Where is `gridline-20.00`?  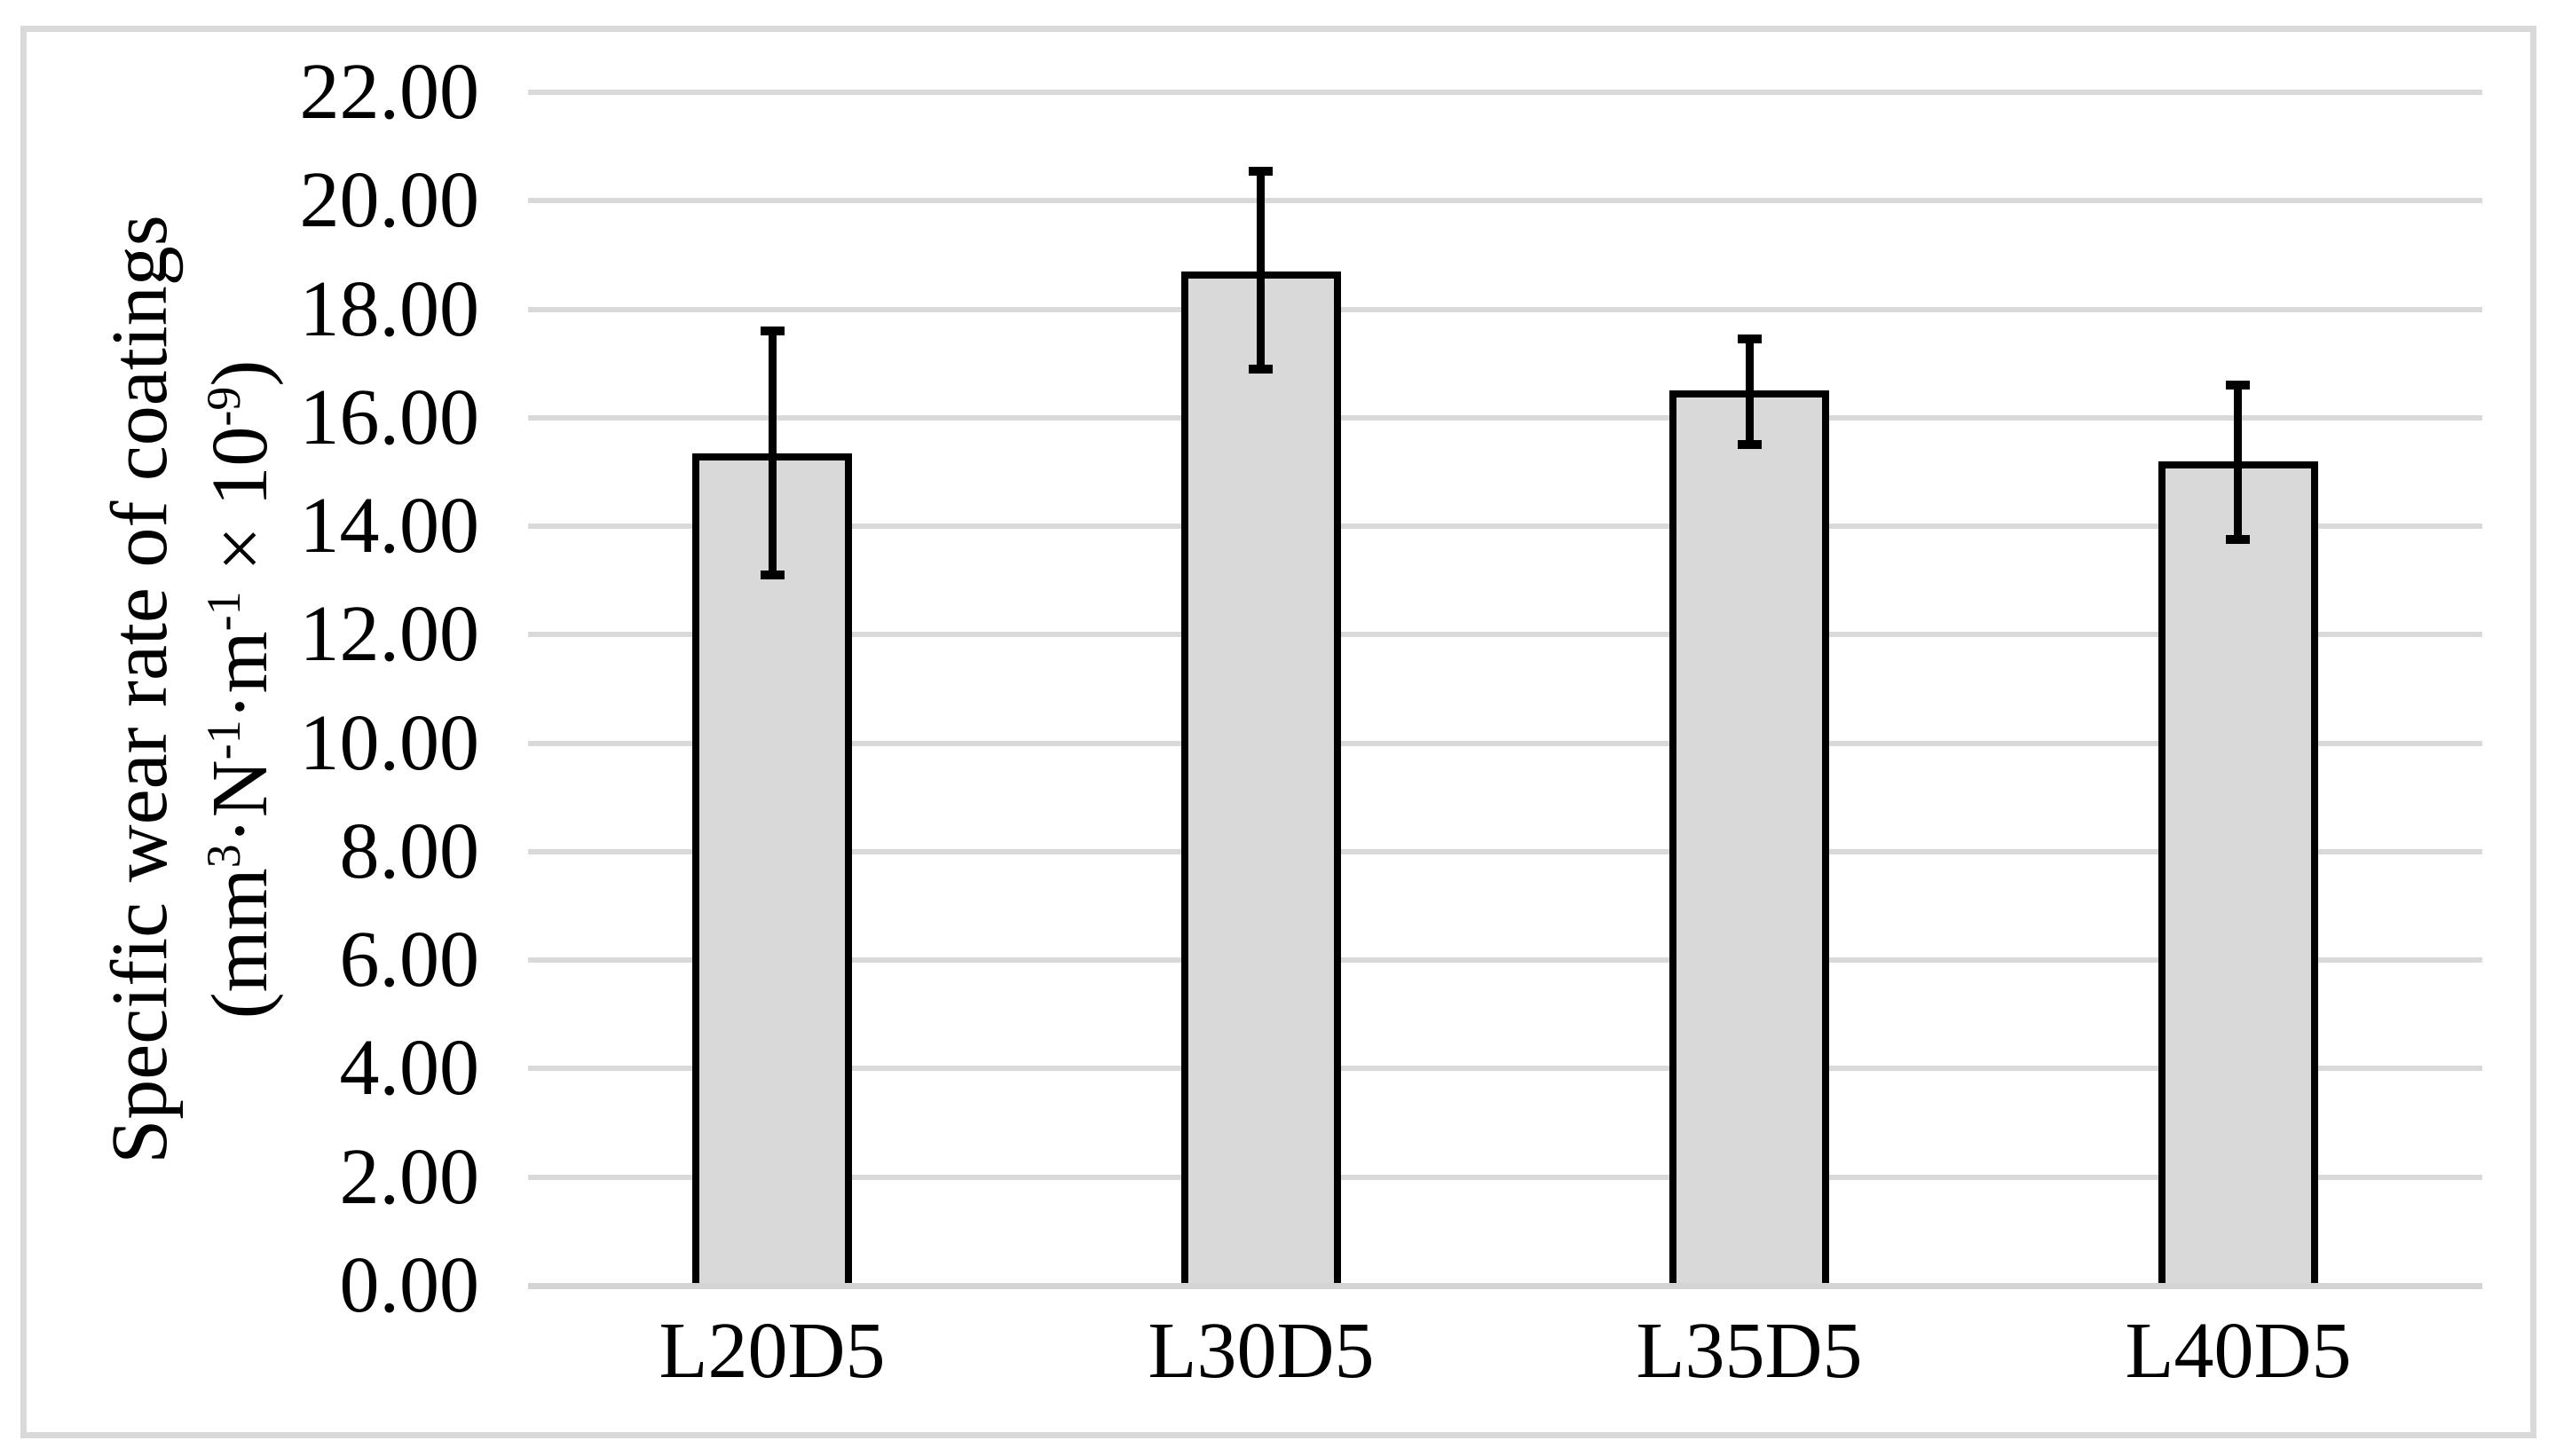 gridline-20.00 is located at coordinates (1505, 201).